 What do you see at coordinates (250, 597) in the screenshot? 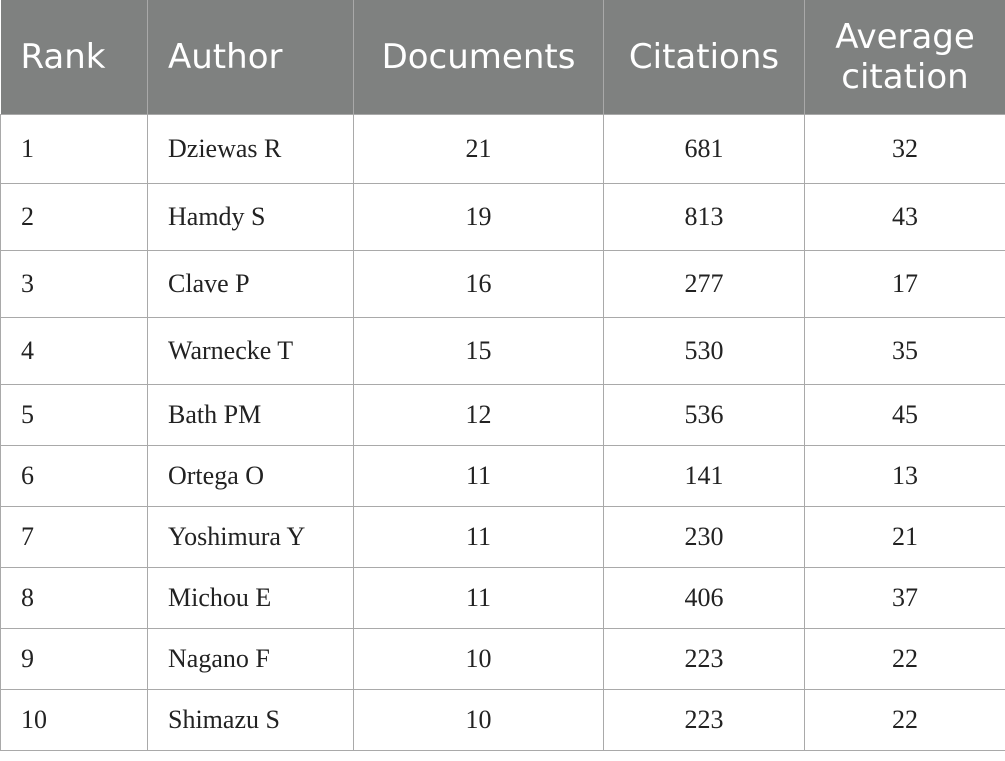
I see `cell-author: Michou E` at bounding box center [250, 597].